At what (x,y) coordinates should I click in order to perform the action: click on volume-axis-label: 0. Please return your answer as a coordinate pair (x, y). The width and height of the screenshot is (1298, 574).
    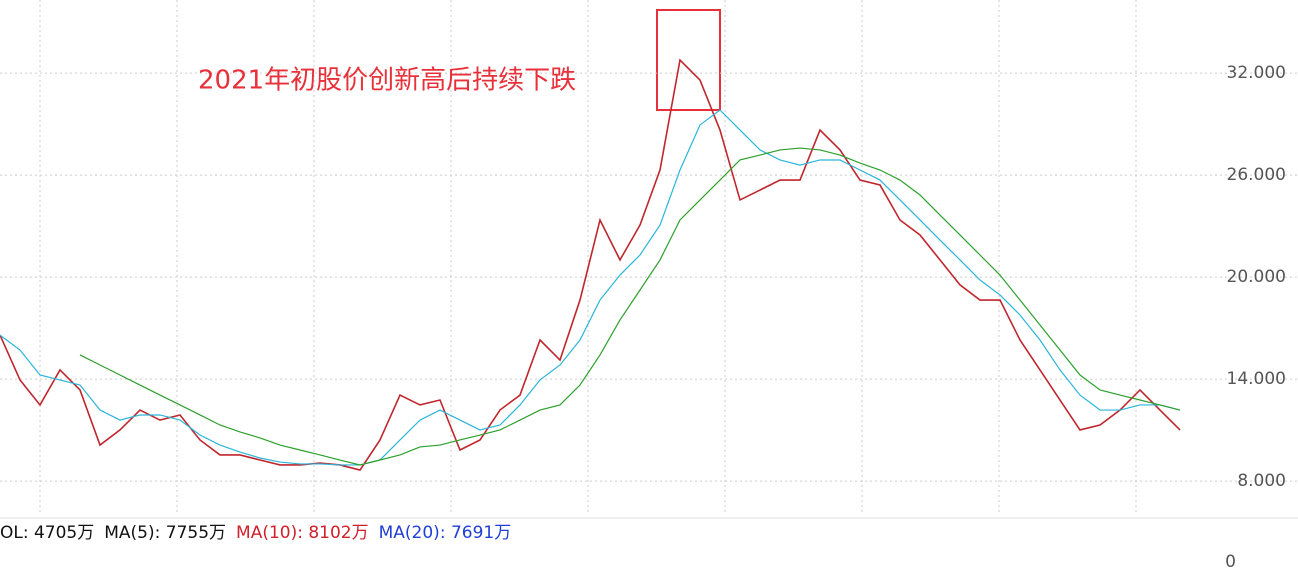
    Looking at the image, I should click on (1230, 562).